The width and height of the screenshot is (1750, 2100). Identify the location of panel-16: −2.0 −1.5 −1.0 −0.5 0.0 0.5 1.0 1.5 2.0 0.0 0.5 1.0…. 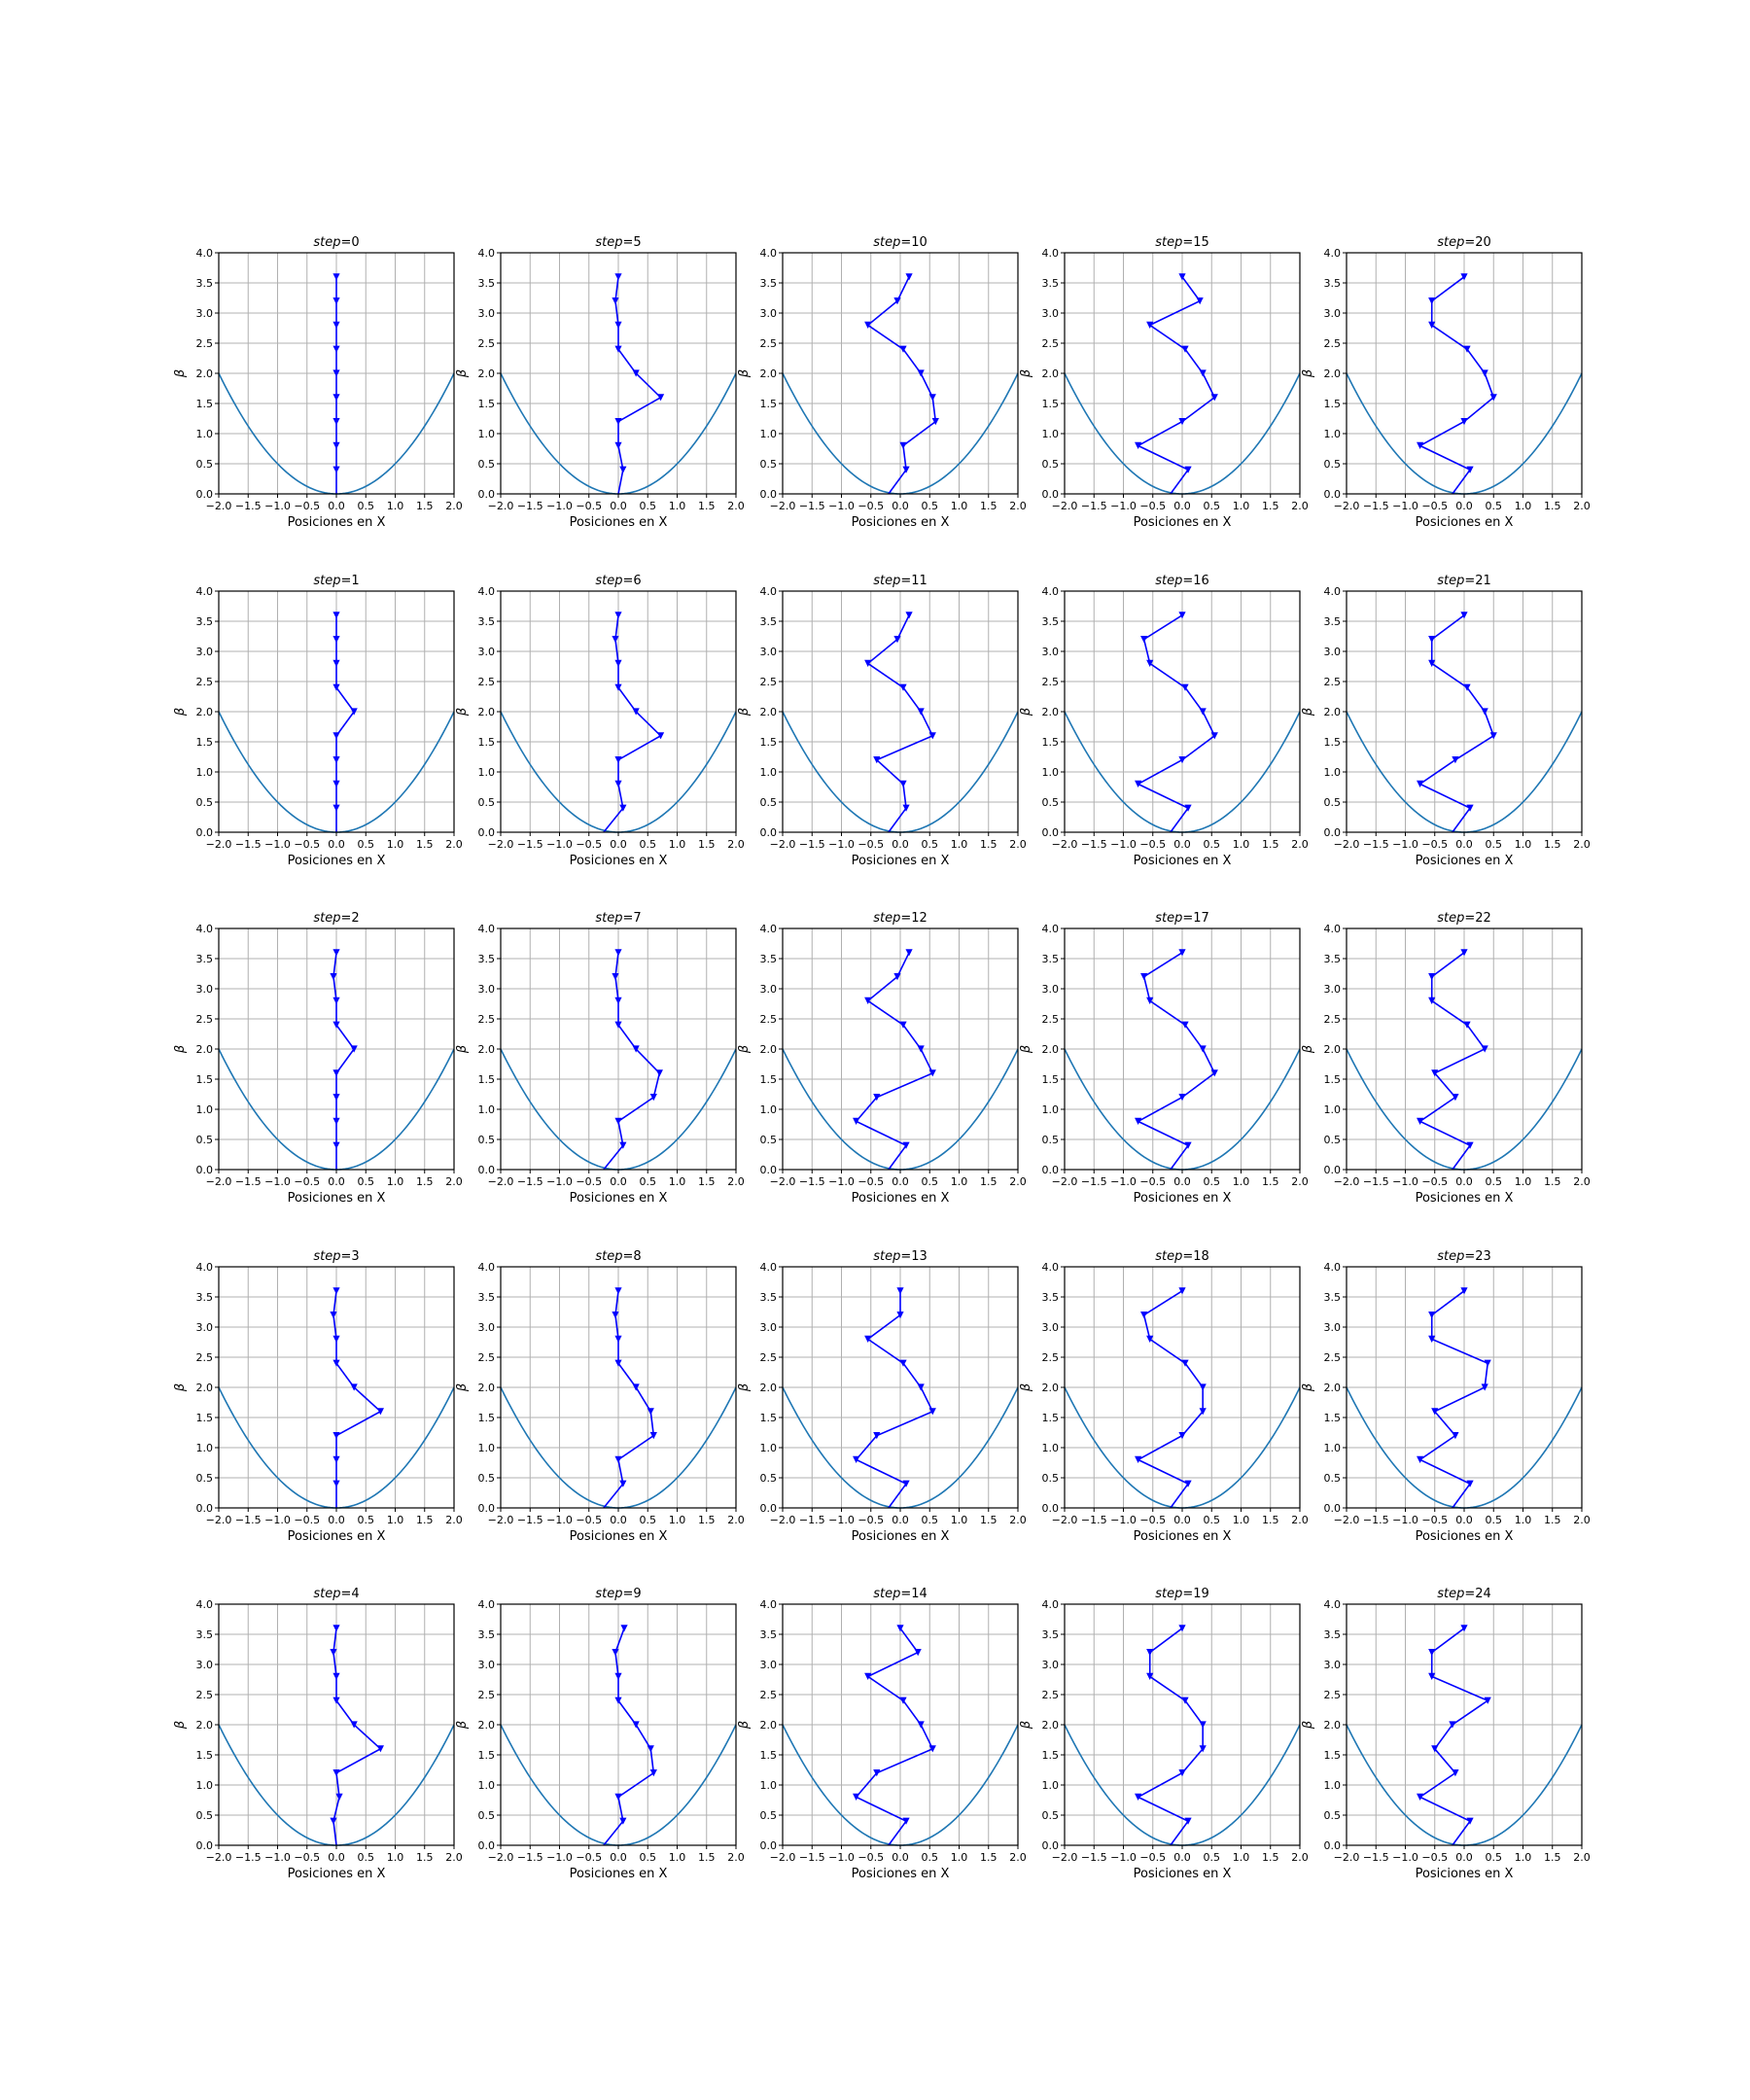
(1164, 721).